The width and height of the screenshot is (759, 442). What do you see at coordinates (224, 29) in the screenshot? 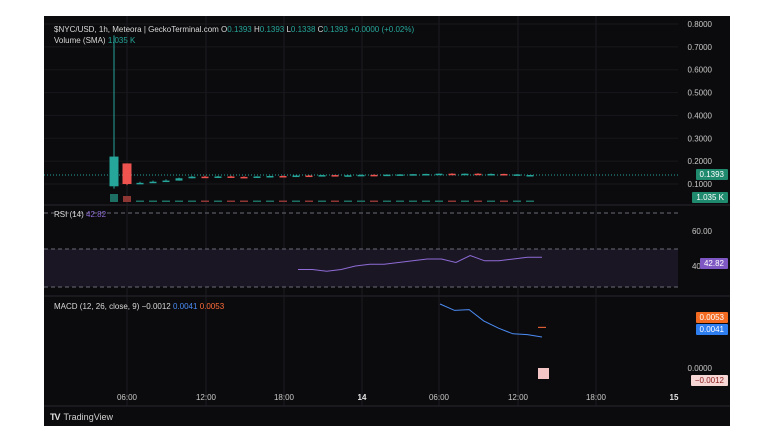
I see `open-label: O` at bounding box center [224, 29].